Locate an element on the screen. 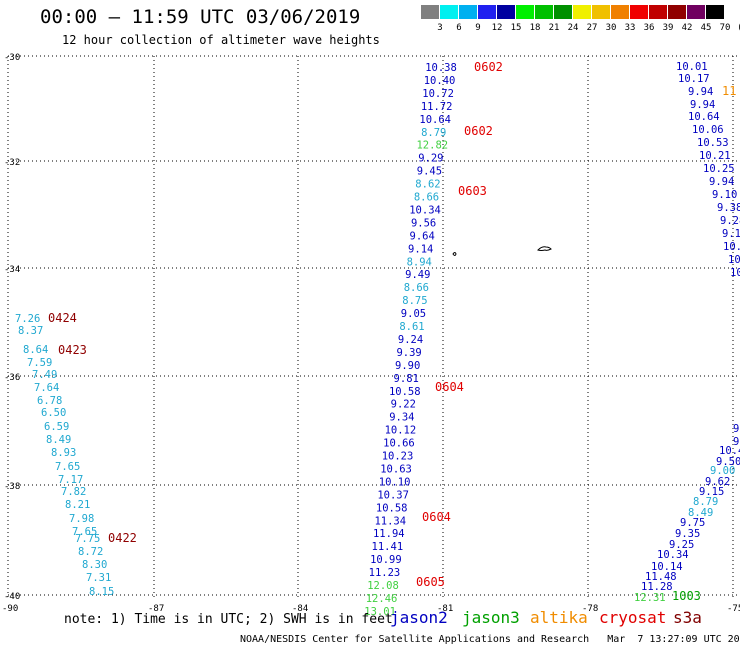 This screenshot has width=740, height=650. track-time-label: 1003 is located at coordinates (686, 596).